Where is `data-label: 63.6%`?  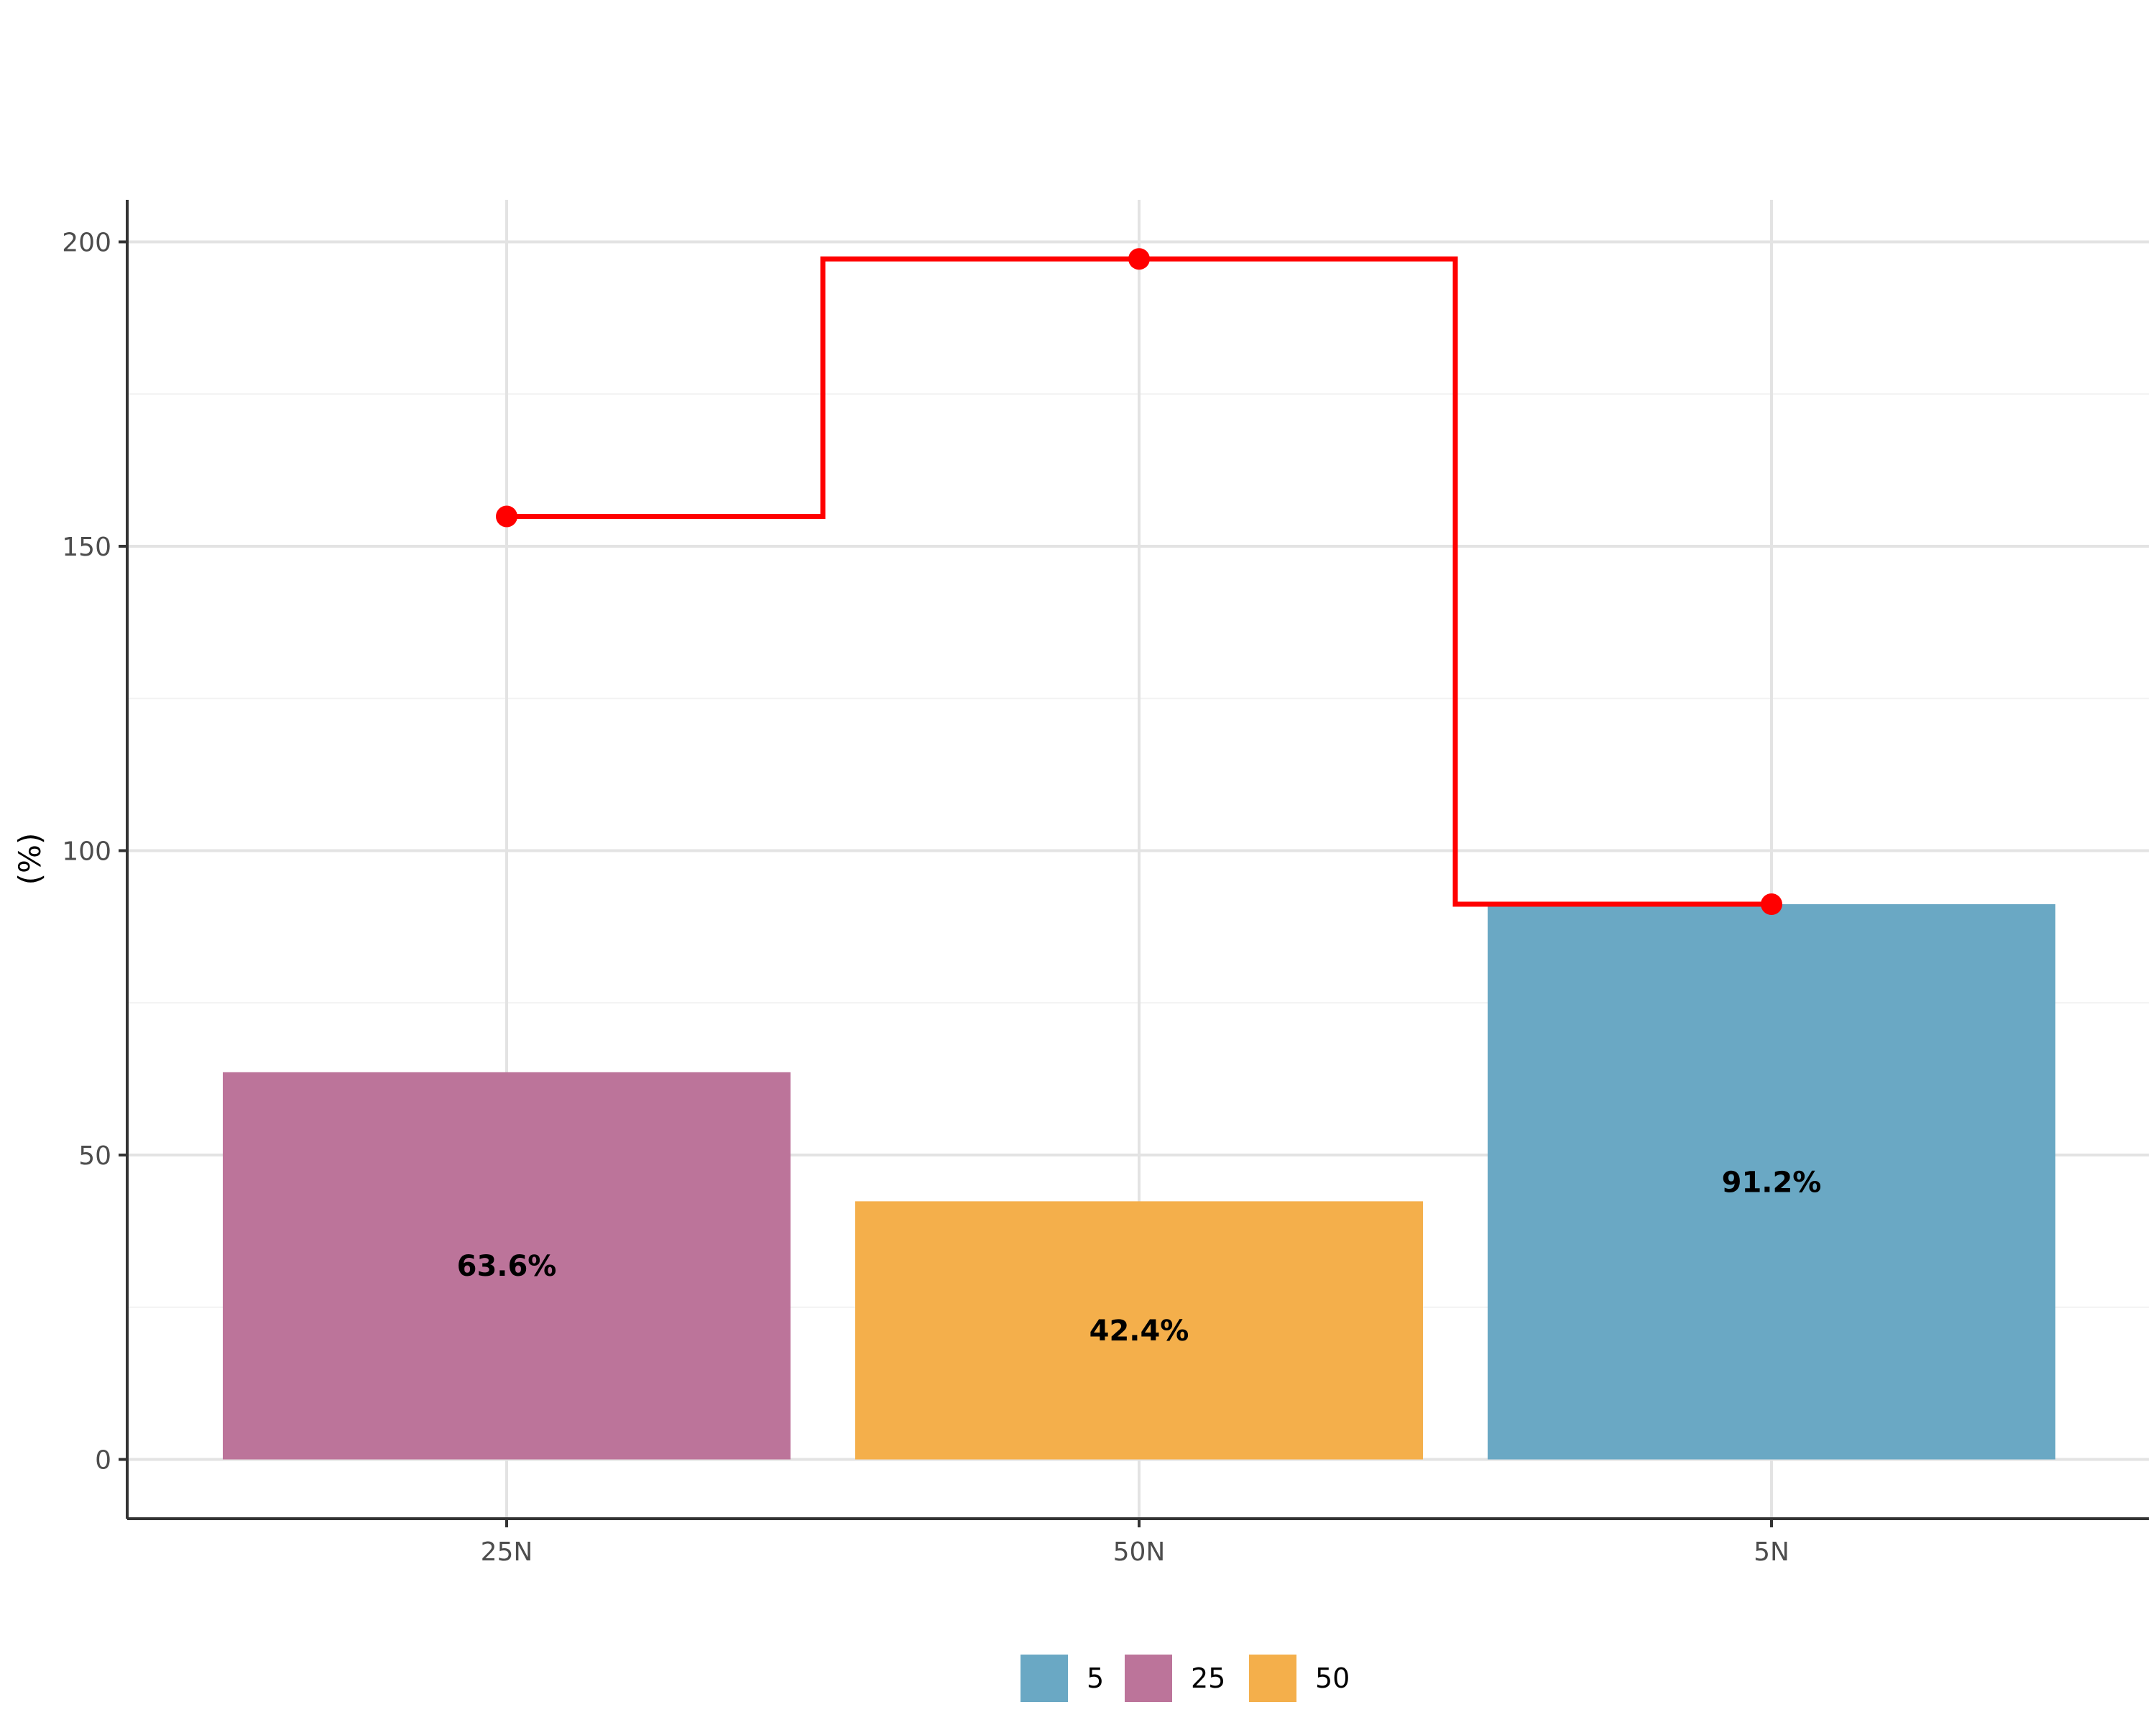
data-label: 63.6% is located at coordinates (507, 1266).